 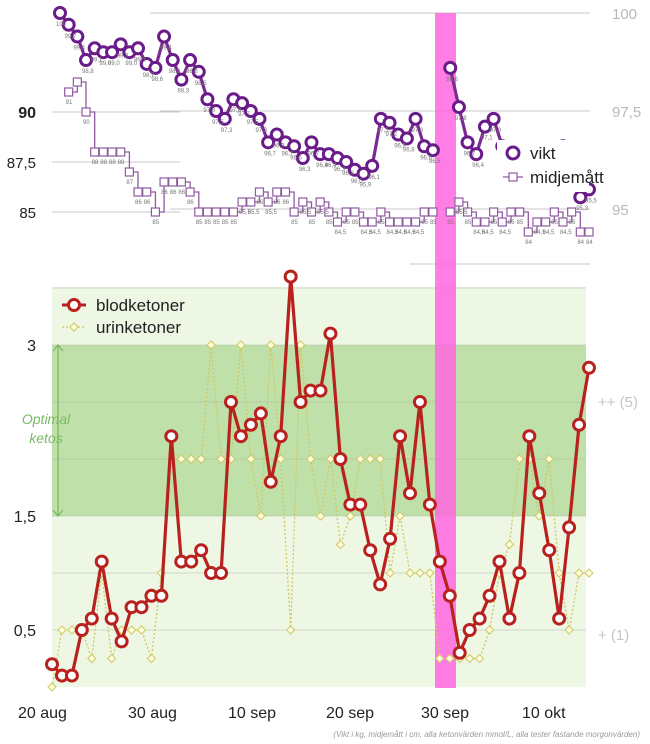 I want to click on x-axis-tick-label: 10 okt, so click(x=544, y=713).